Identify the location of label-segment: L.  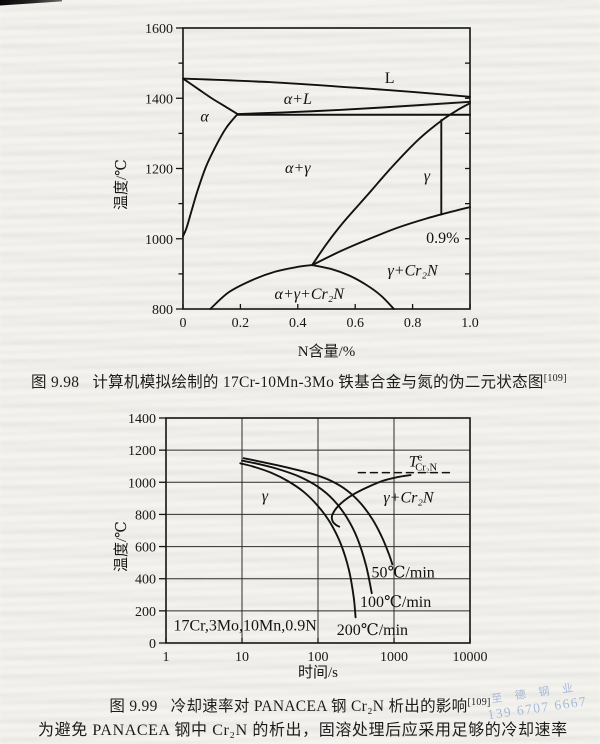
(390, 78).